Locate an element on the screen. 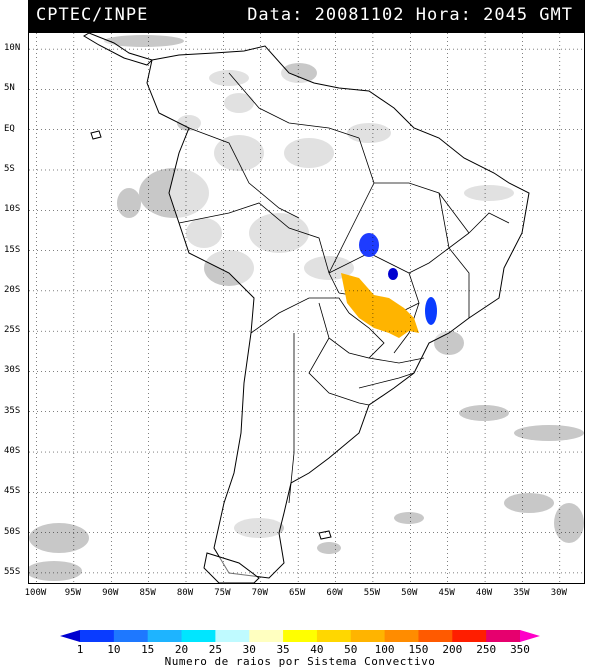 Image resolution: width=600 pixels, height=670 pixels. longitude-tick-label: 55W is located at coordinates (372, 593).